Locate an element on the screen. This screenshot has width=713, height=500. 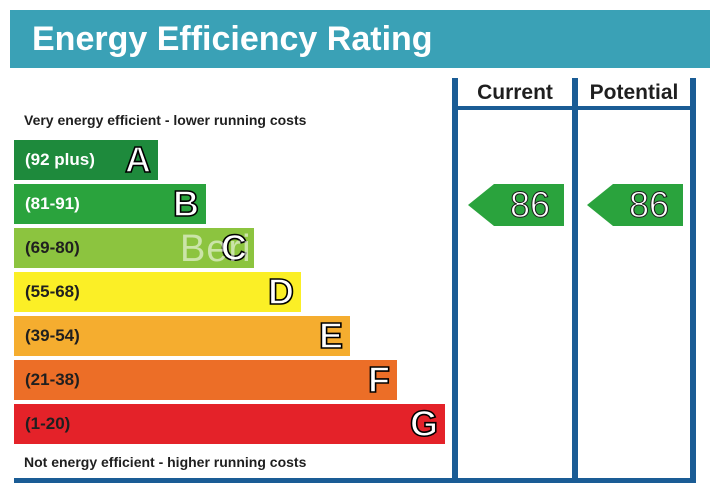
band-a: (92 plus) A is located at coordinates (86, 160).